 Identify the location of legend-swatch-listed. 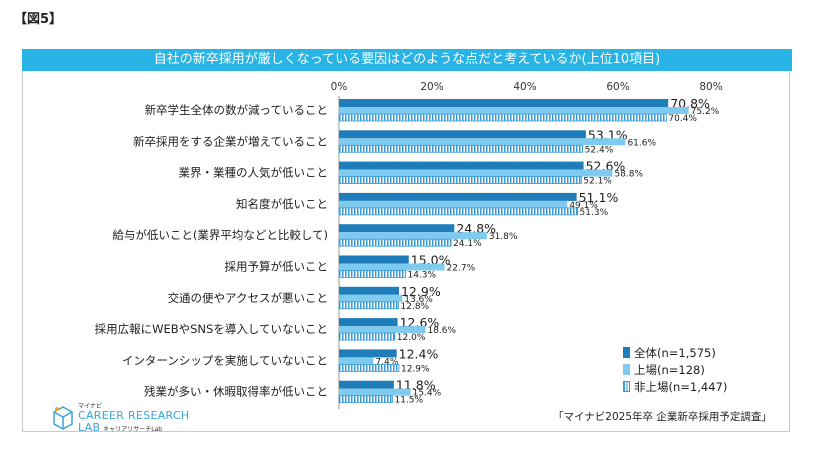
(626, 369).